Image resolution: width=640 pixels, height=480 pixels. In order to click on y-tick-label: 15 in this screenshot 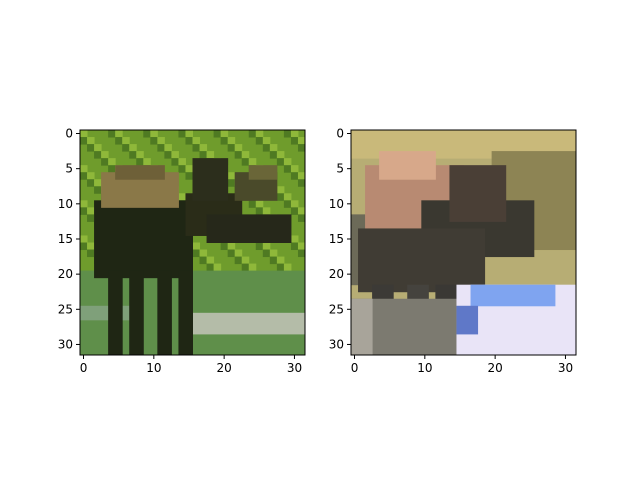, I will do `click(336, 239)`.